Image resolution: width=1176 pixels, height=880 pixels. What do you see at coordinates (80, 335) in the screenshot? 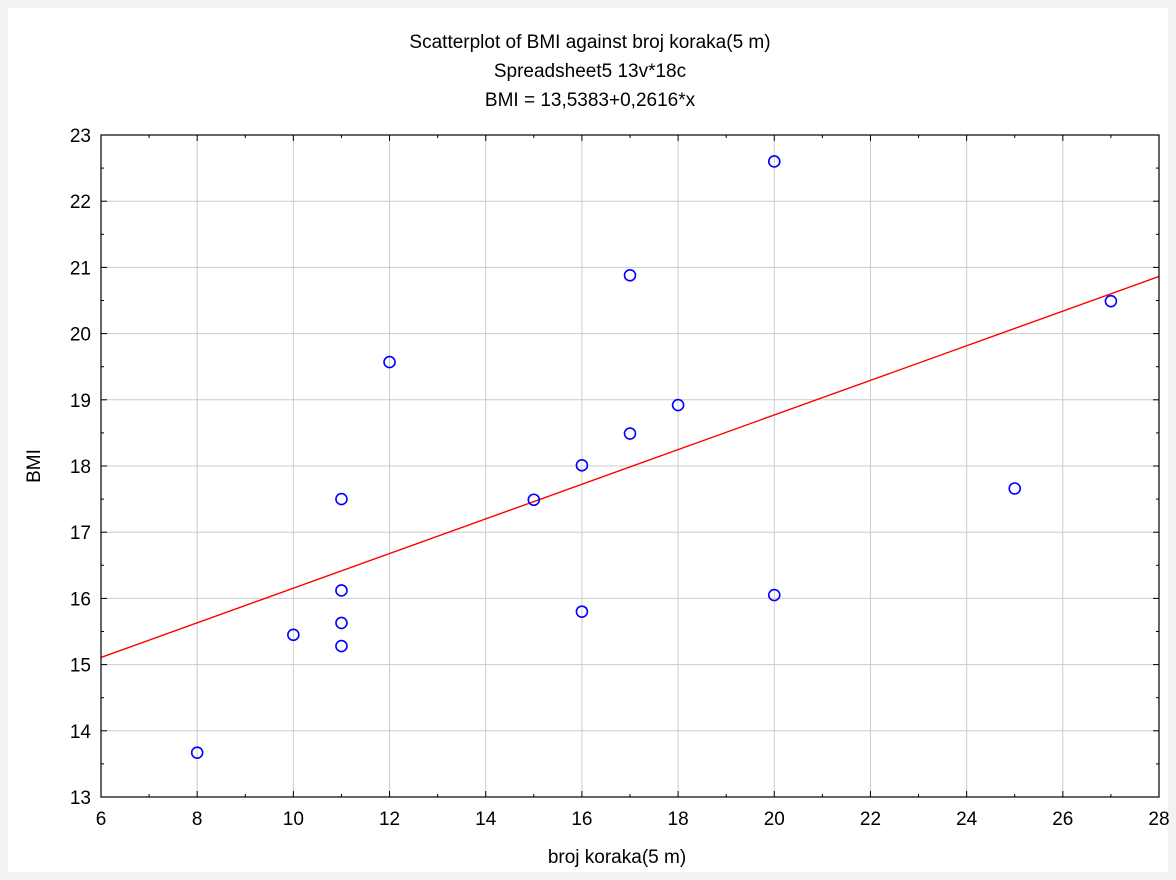
I see `y-tick-label: 20` at bounding box center [80, 335].